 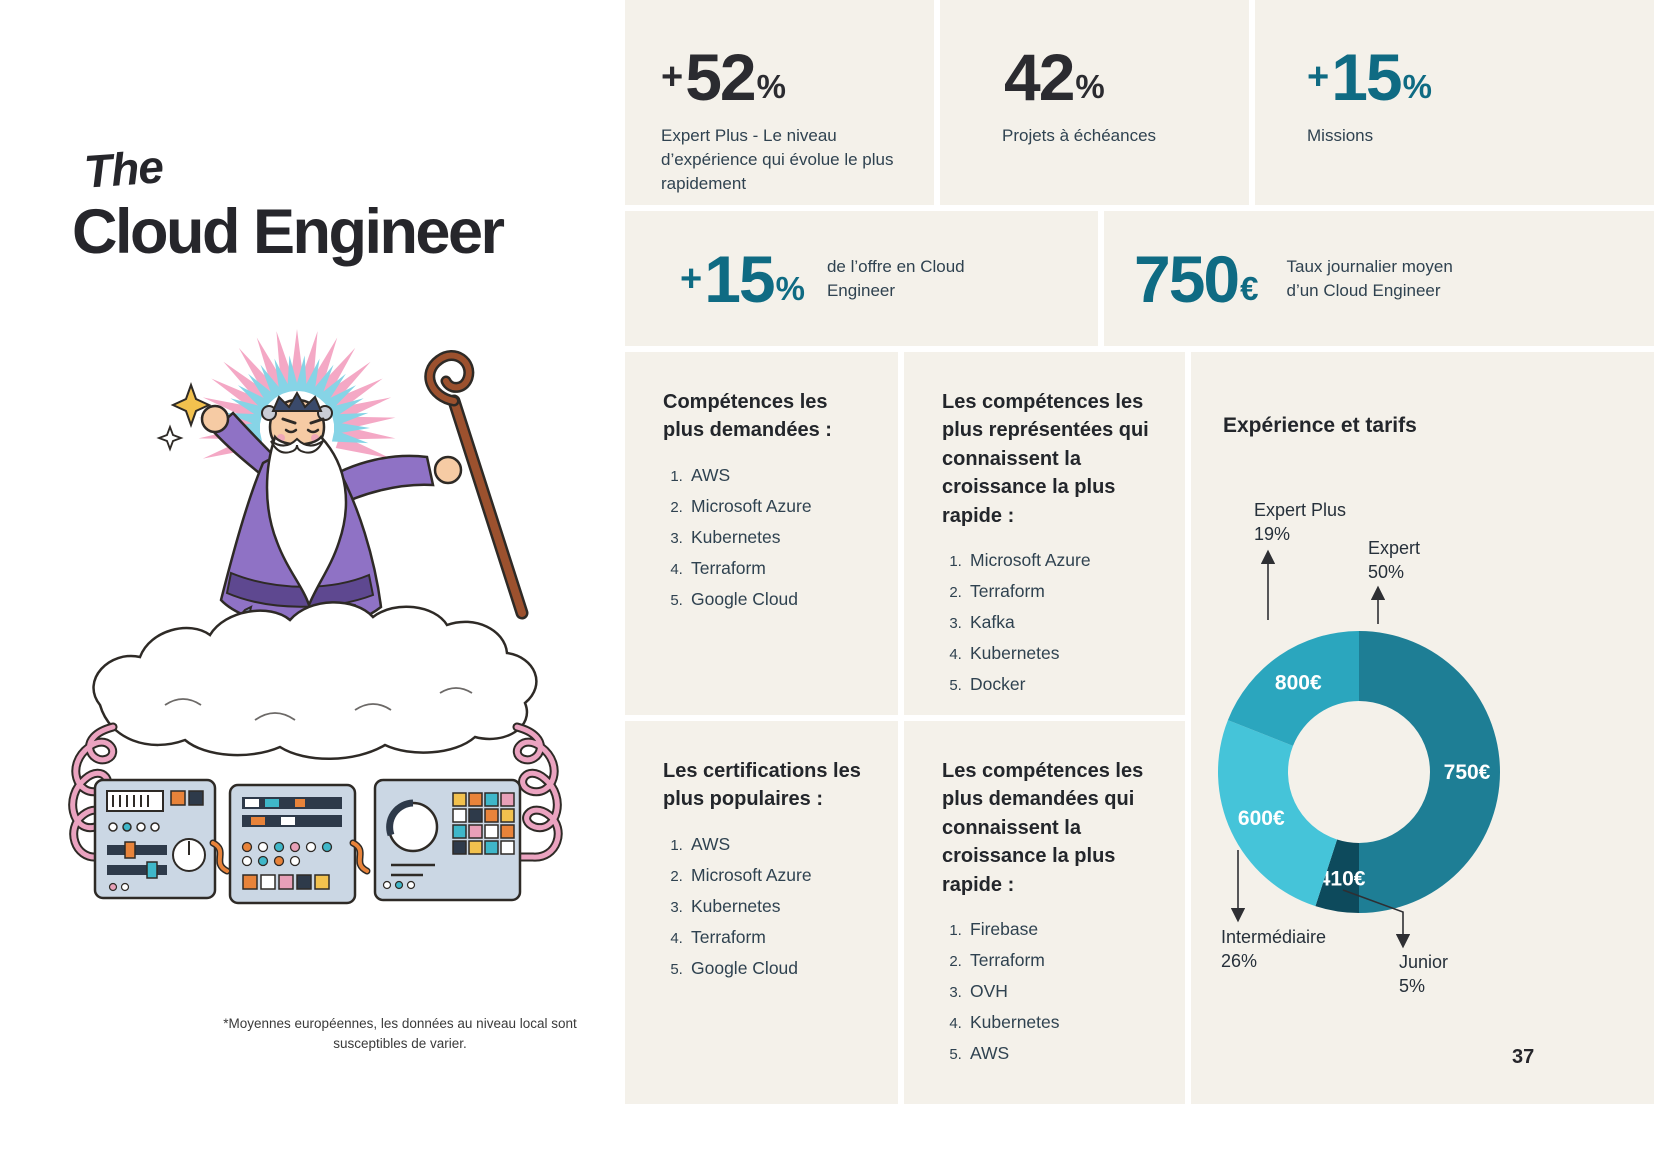 I want to click on stat-value: +52%, so click(x=723, y=77).